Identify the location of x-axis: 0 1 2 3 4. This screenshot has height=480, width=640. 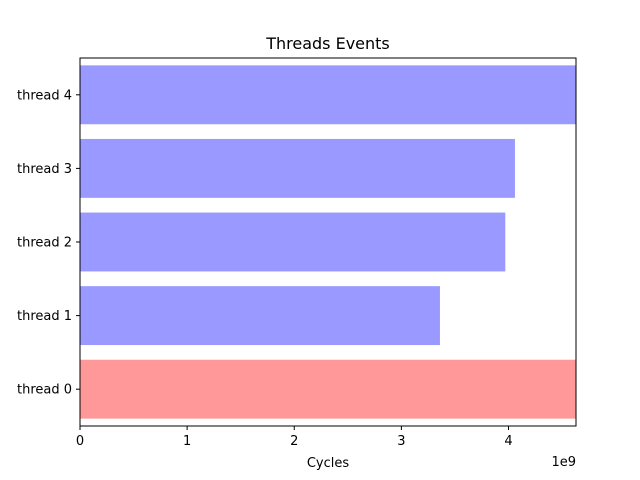
(294, 437).